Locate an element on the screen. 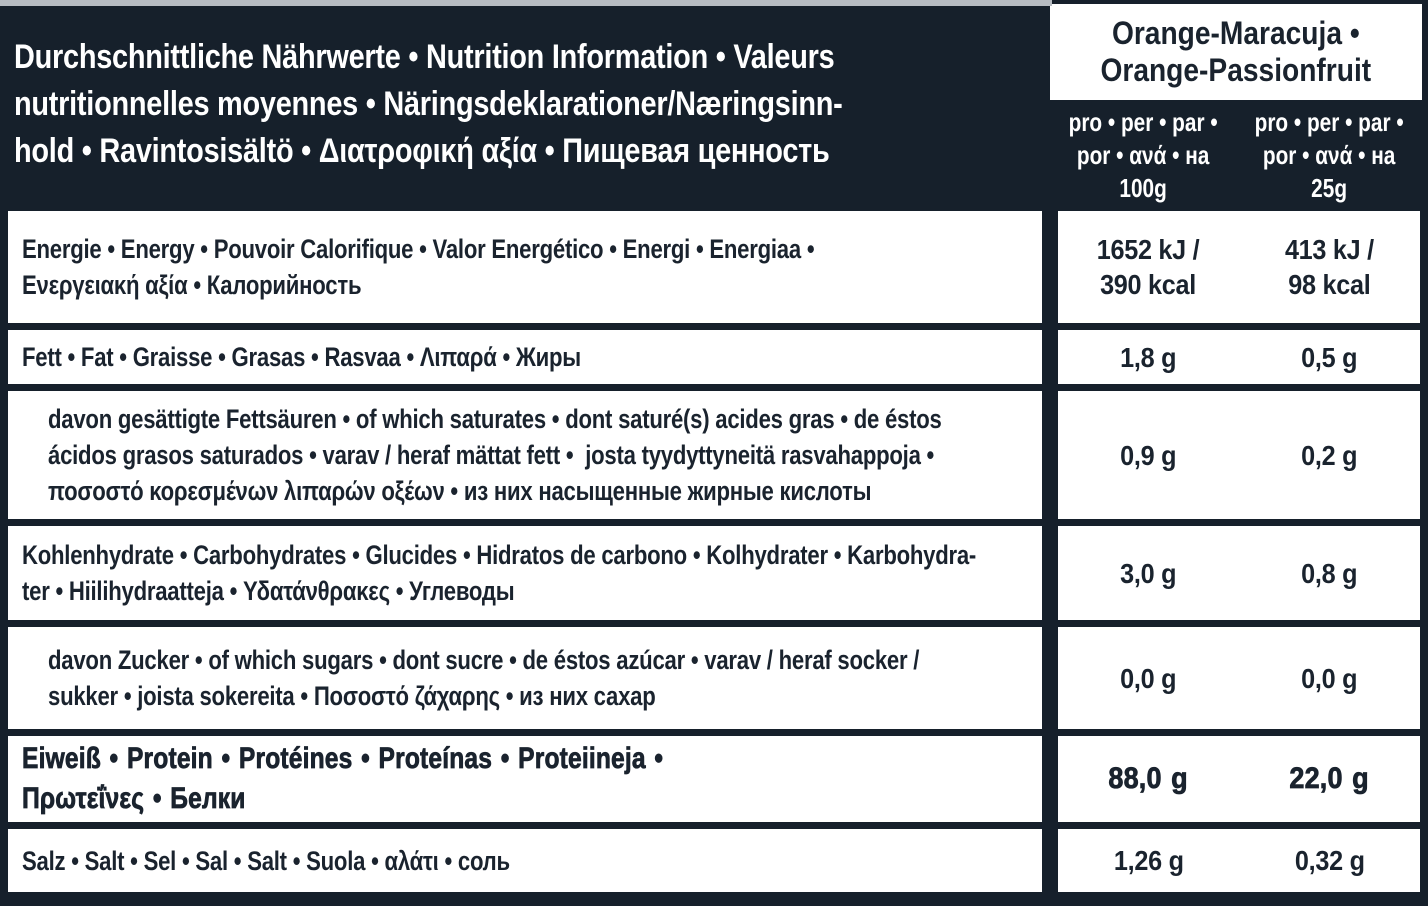  value-per-25g: 0,8 g is located at coordinates (1329, 573).